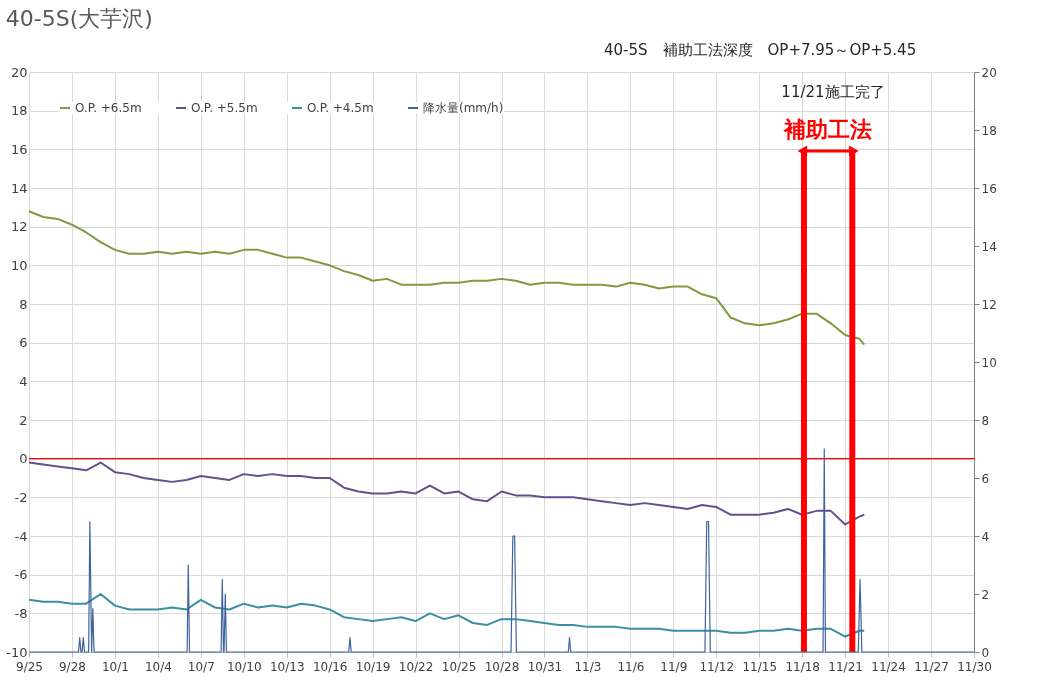 The image size is (1050, 699). Describe the element at coordinates (588, 666) in the screenshot. I see `x-tick-label: 11/3` at that location.